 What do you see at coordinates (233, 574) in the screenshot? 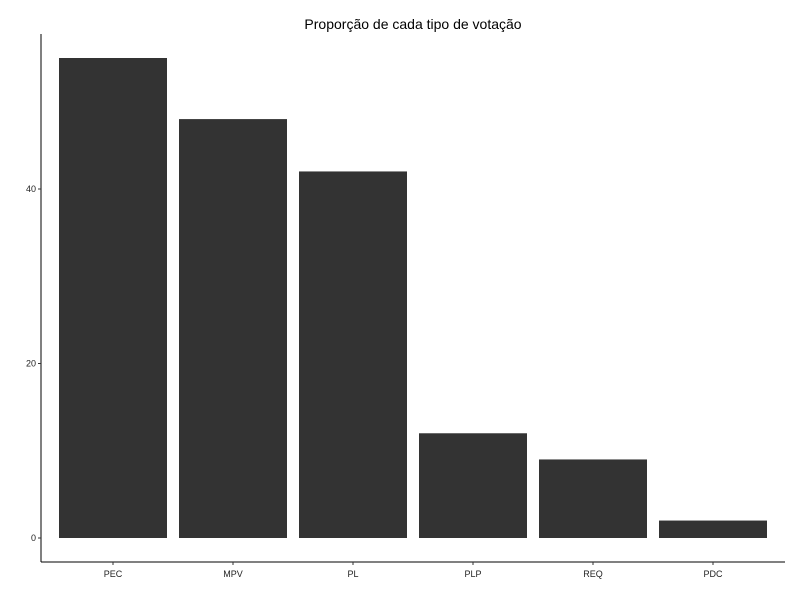
I see `x-tick-label-mpv: MPV` at bounding box center [233, 574].